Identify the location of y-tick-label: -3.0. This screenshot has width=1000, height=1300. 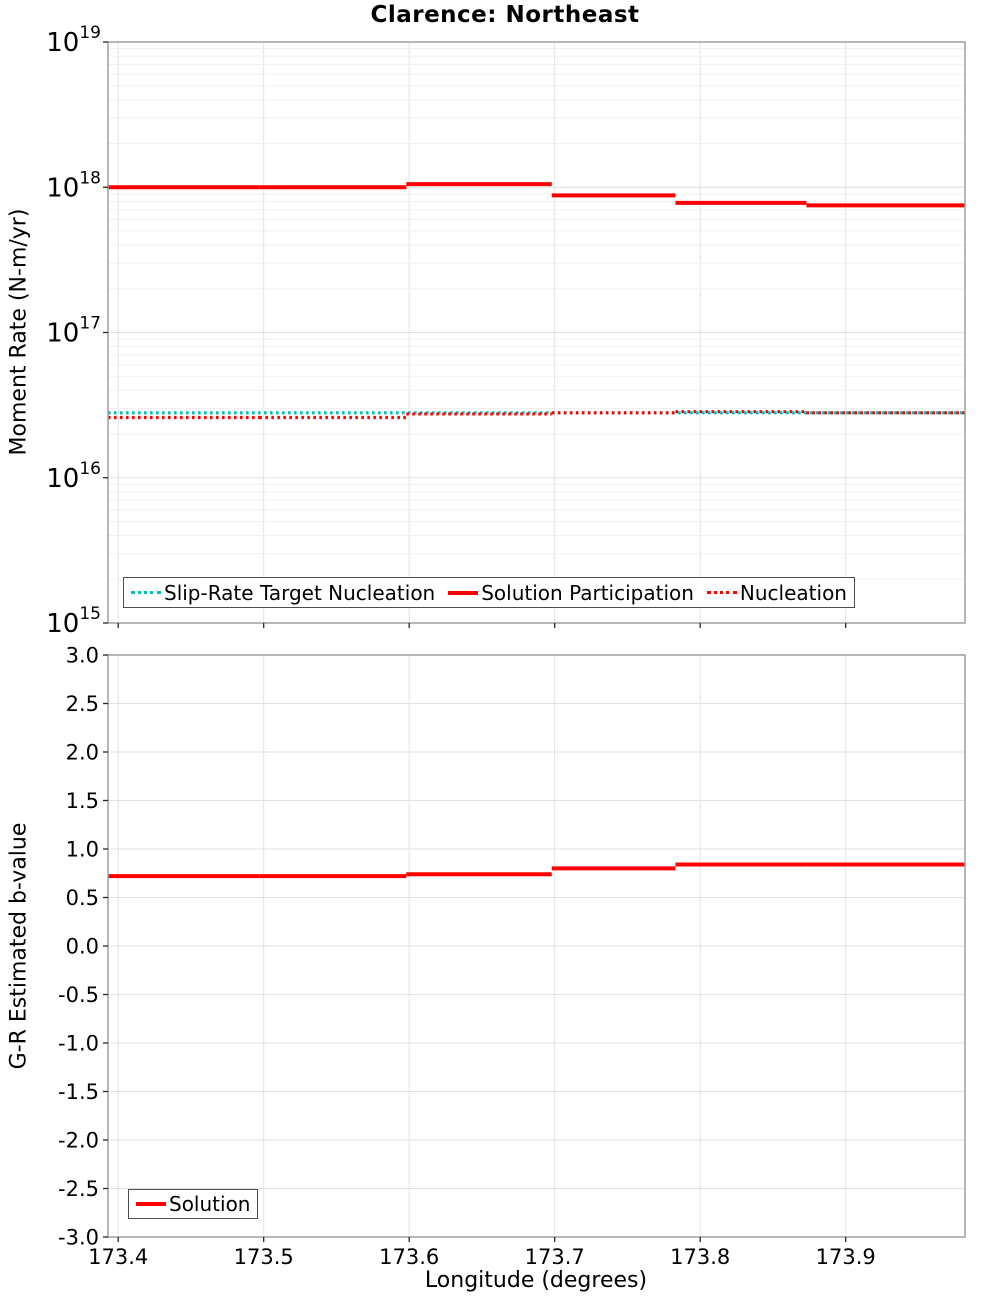
(78, 1238).